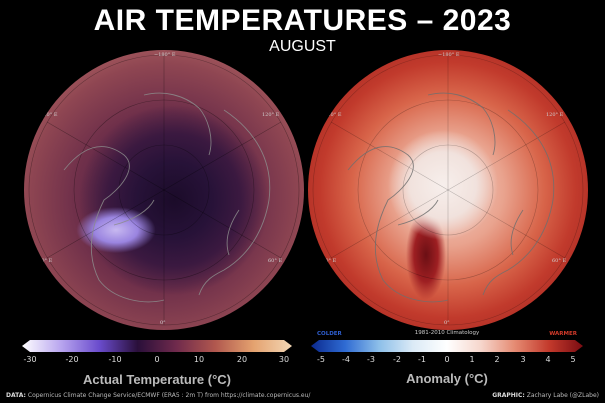 This screenshot has width=605, height=403. What do you see at coordinates (548, 359) in the screenshot?
I see `anomaly-tick: 4` at bounding box center [548, 359].